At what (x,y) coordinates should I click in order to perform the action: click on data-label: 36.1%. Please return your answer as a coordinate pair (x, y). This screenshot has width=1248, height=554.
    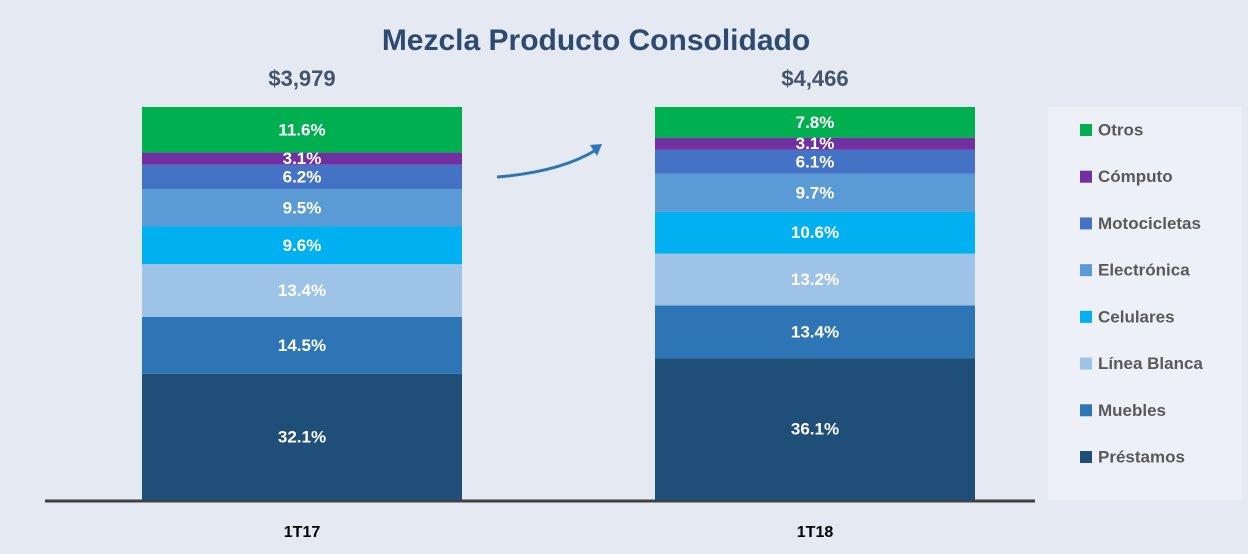
    Looking at the image, I should click on (815, 429).